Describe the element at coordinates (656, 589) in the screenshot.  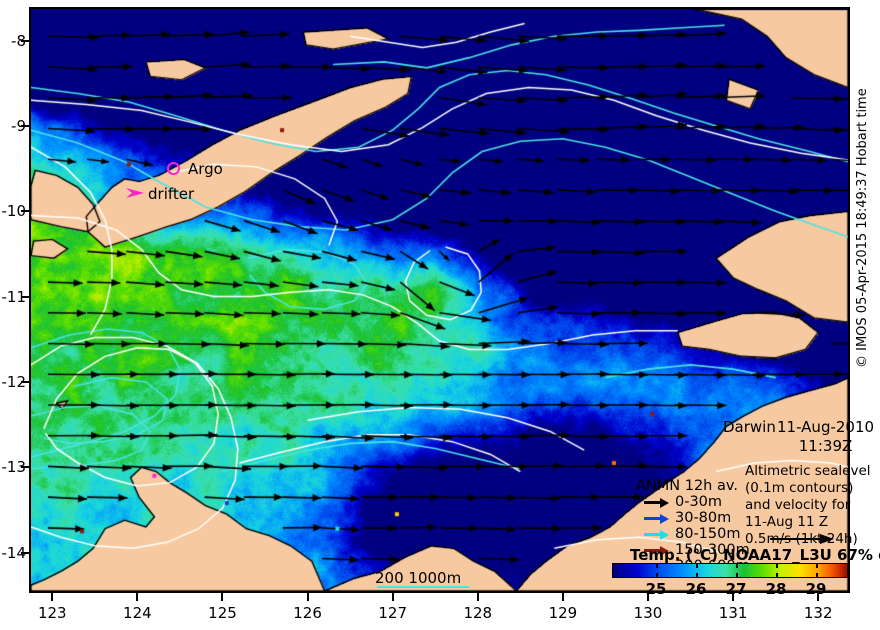
I see `colorbar-label-25: 25` at that location.